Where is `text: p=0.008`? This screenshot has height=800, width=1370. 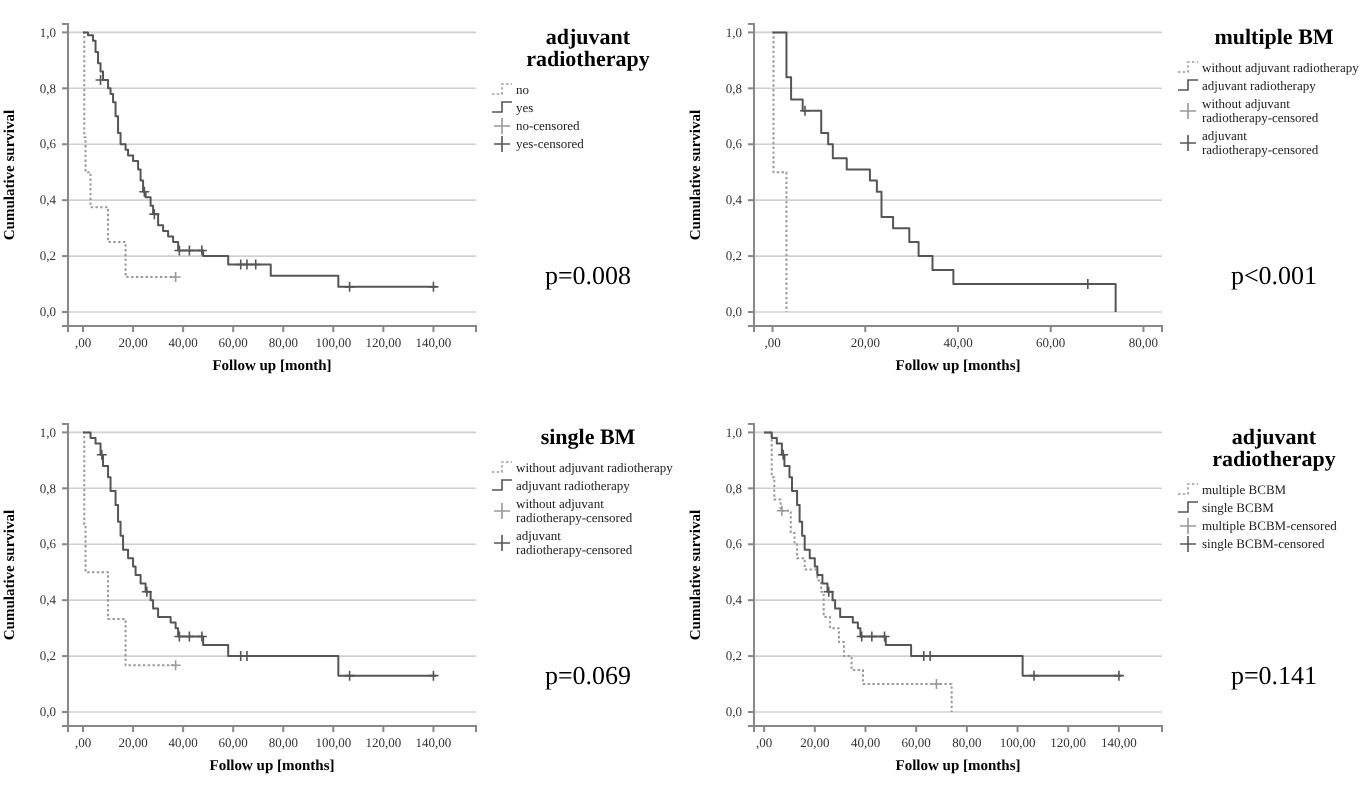 text: p=0.008 is located at coordinates (588, 275).